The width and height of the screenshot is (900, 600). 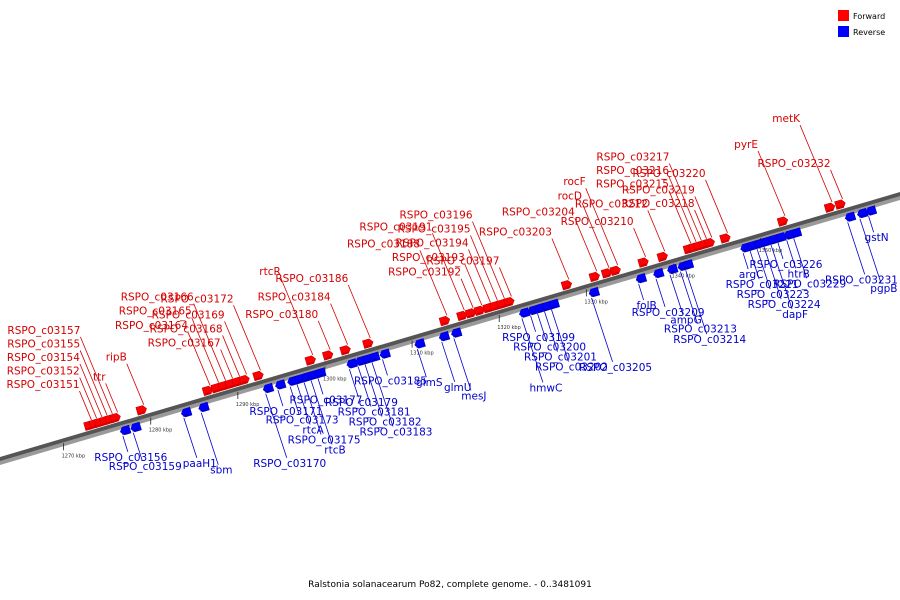 What do you see at coordinates (324, 441) in the screenshot?
I see `reverse-gene-label: RSPO_c03175` at bounding box center [324, 441].